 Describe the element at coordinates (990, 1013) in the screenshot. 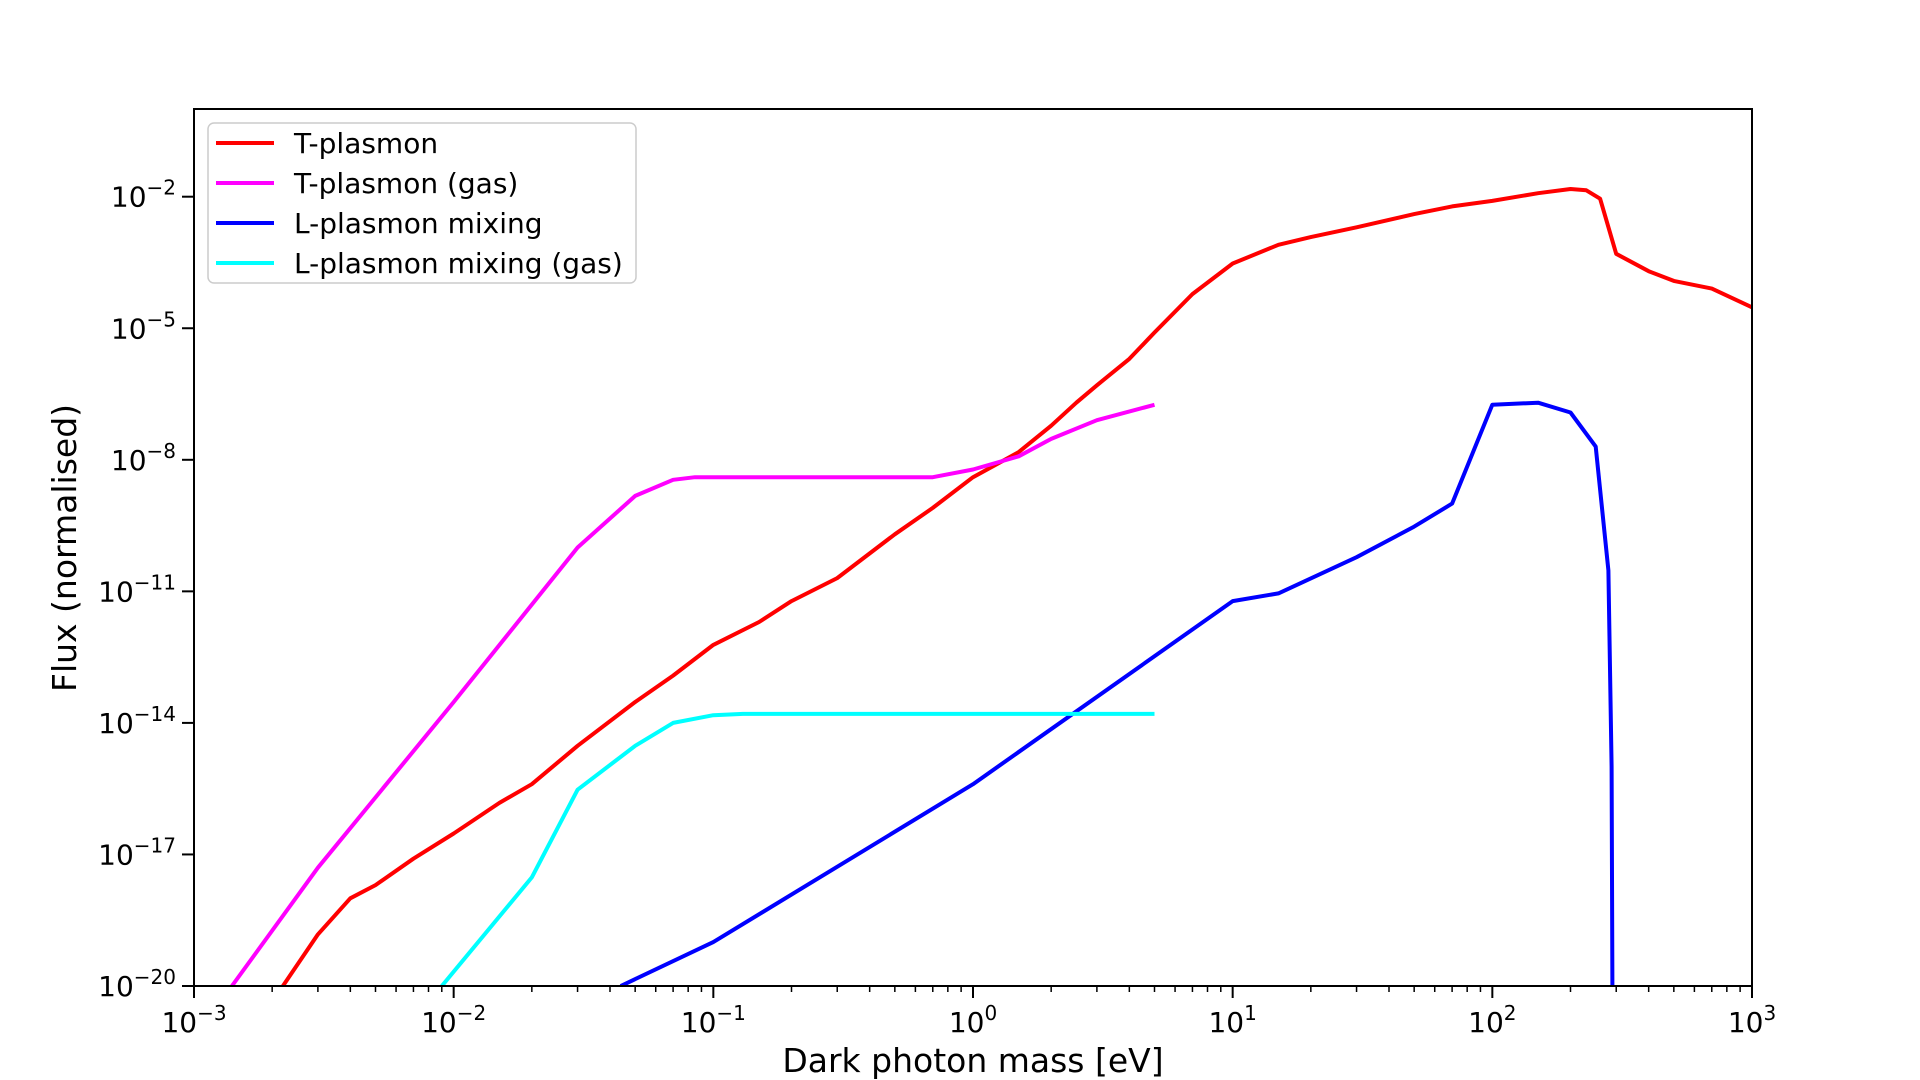

I see `x-tick-label-exponent: 0` at that location.